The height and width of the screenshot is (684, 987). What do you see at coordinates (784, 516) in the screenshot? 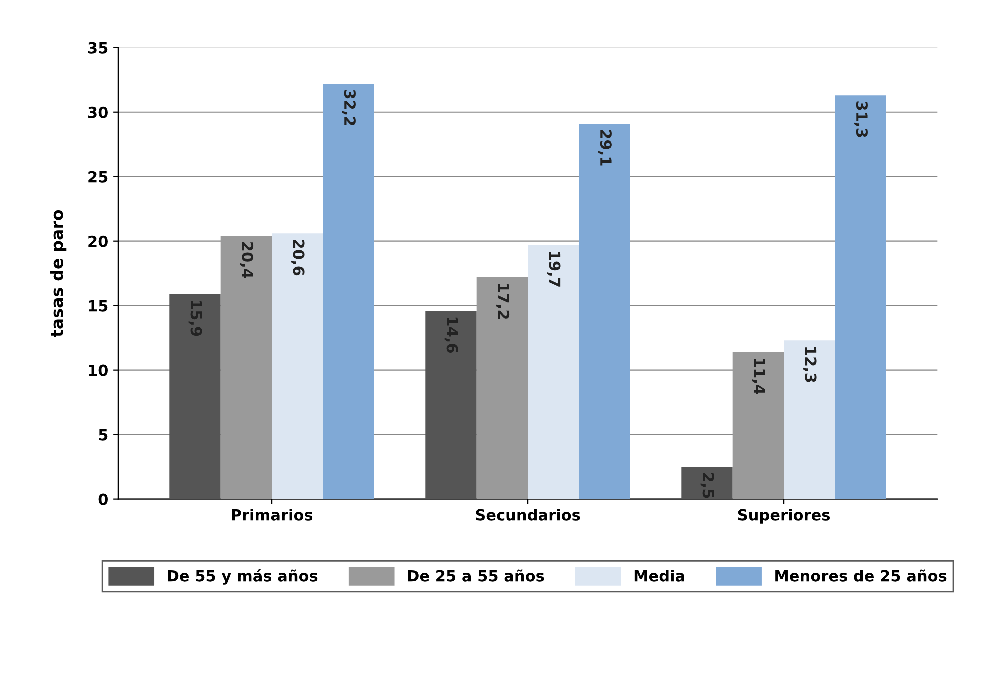
I see `x-tick-label: Superiores` at bounding box center [784, 516].